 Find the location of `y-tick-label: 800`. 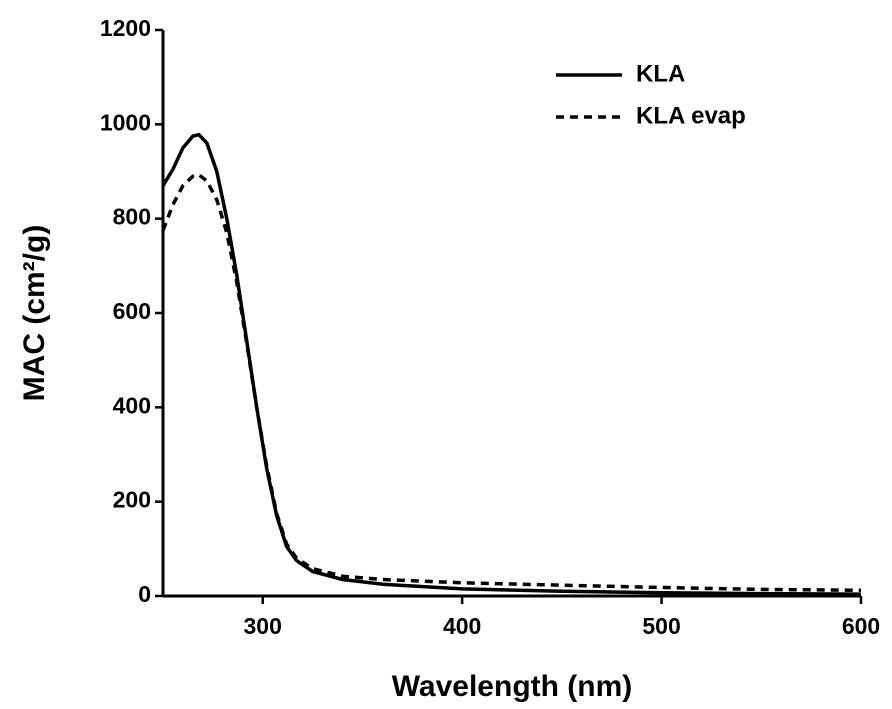

y-tick-label: 800 is located at coordinates (132, 217).